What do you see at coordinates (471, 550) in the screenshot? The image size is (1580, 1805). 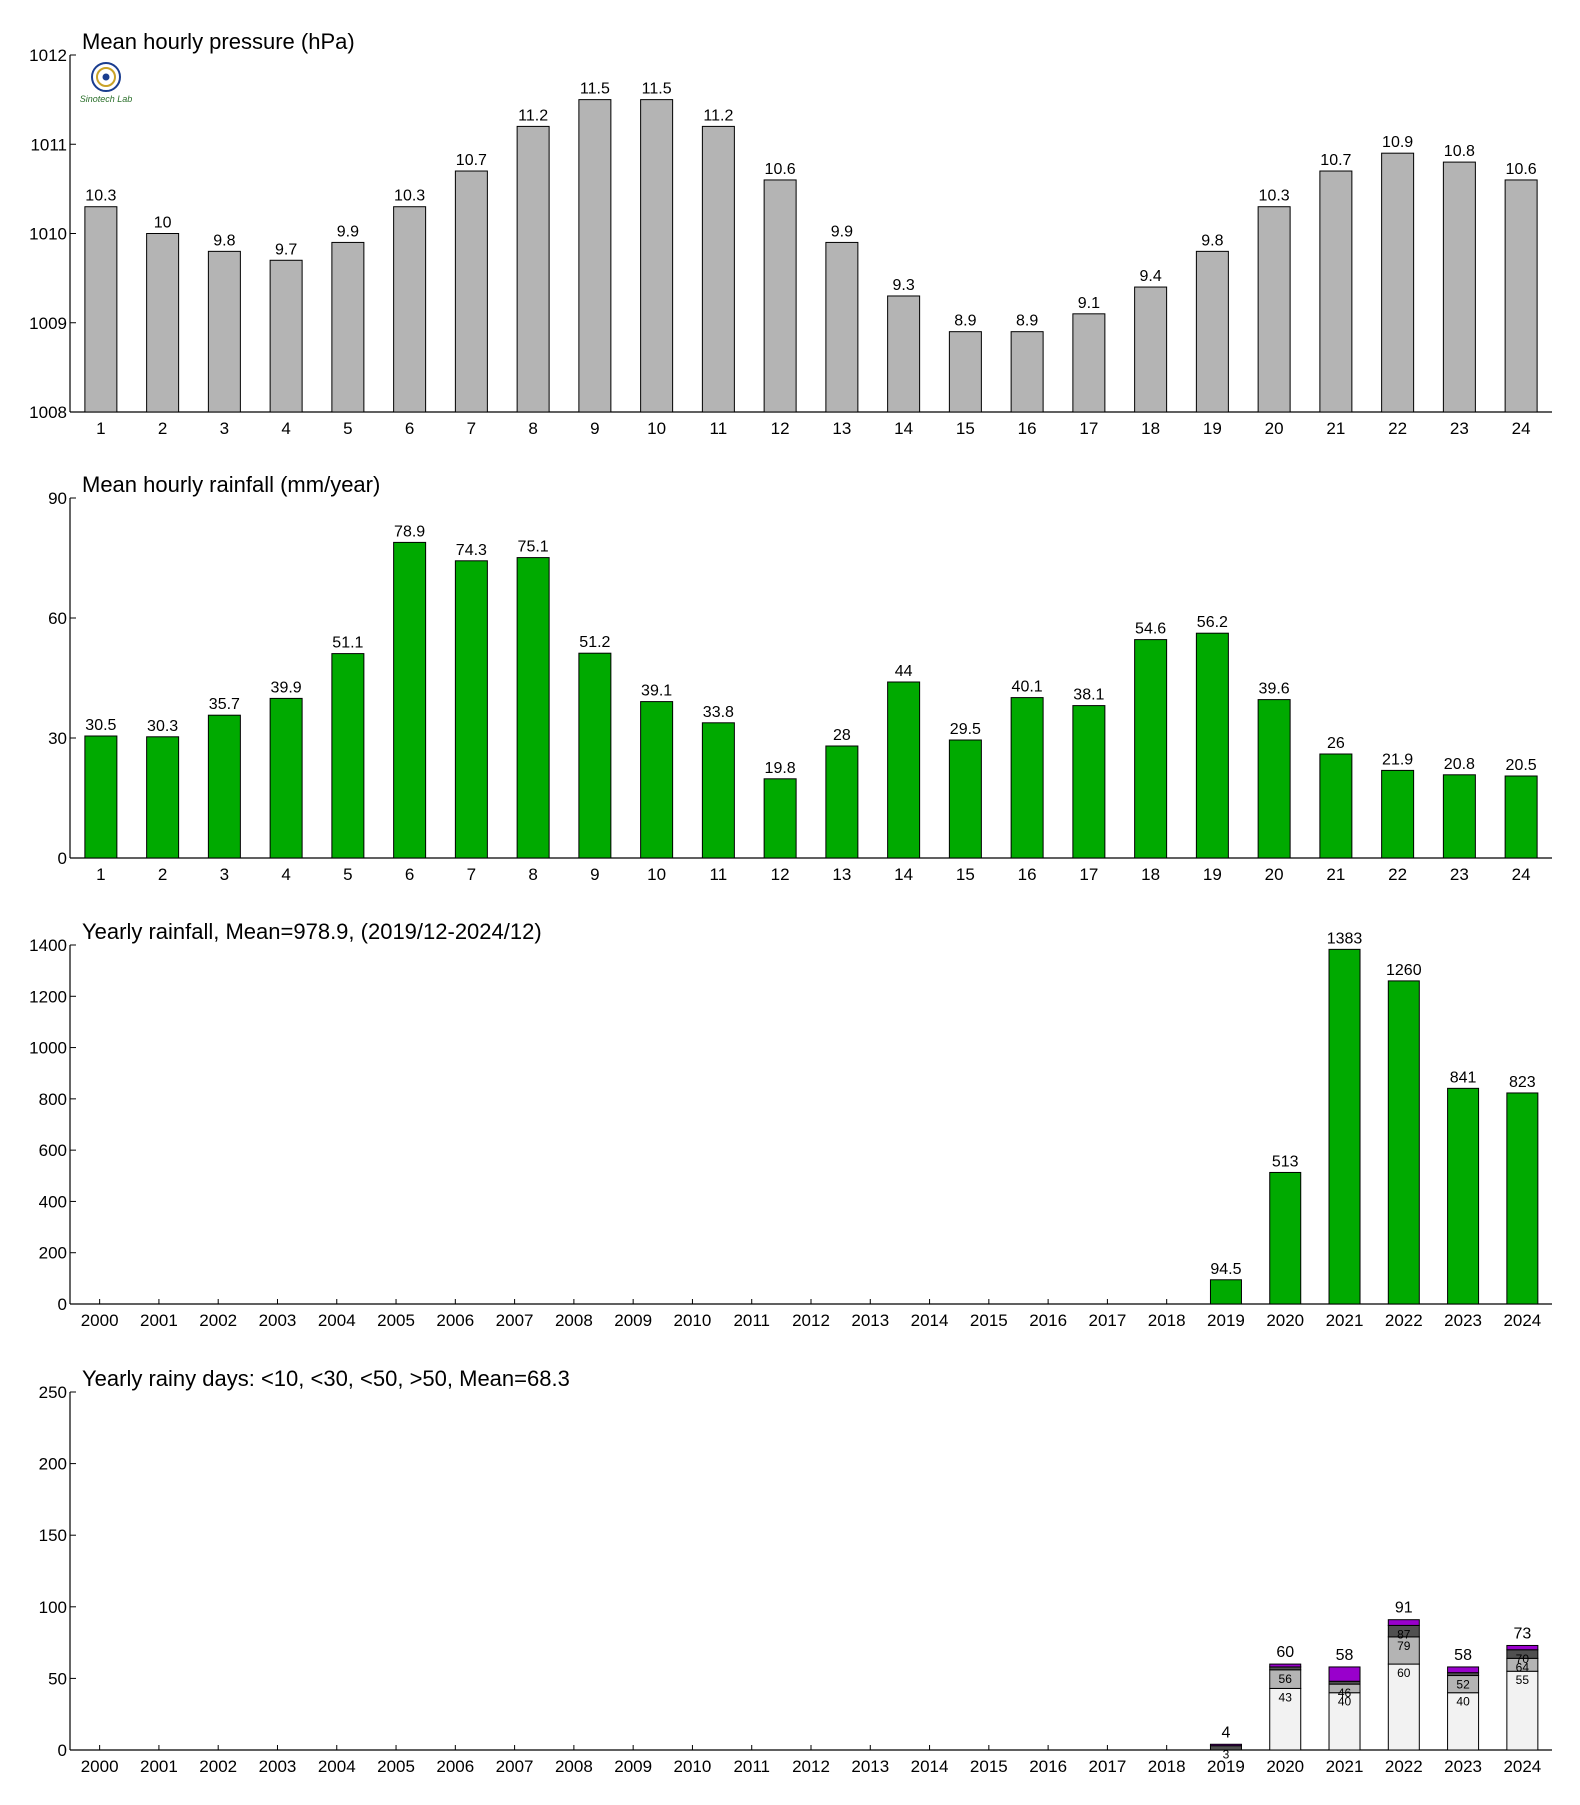 I see `bar-value-label: 74.3` at bounding box center [471, 550].